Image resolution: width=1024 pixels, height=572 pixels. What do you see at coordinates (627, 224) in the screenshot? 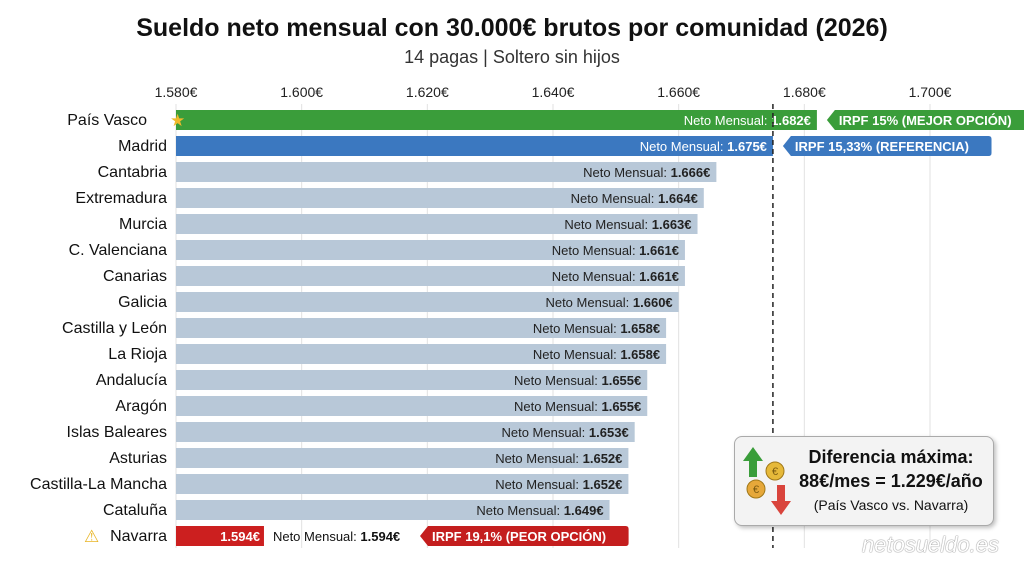
I see `bar-value-label: Neto Mensual: 1.663€` at bounding box center [627, 224].